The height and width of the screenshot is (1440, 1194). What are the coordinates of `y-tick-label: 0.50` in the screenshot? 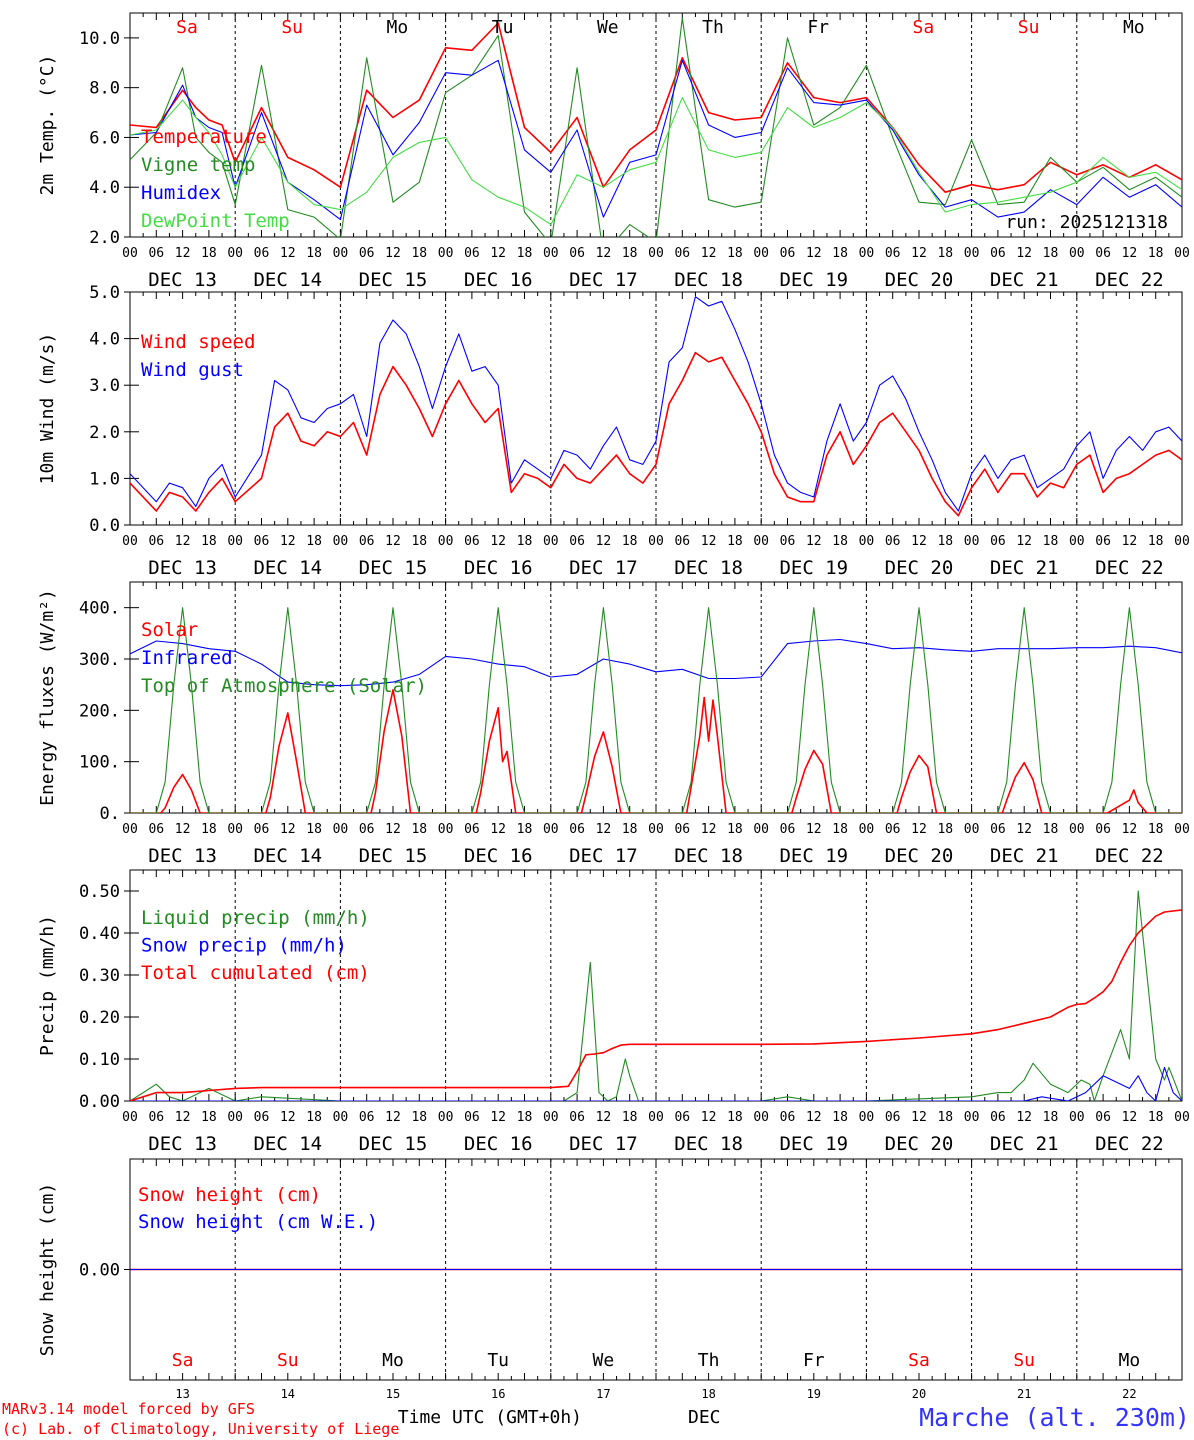 It's located at (99, 892).